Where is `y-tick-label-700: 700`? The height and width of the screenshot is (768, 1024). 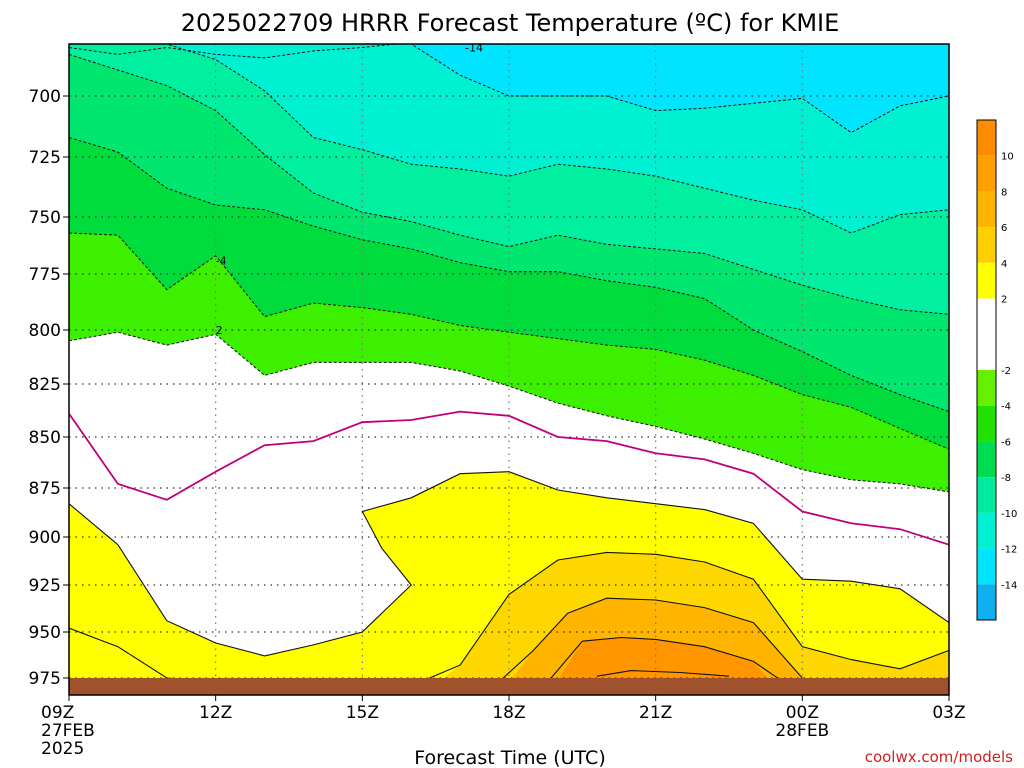 y-tick-label-700: 700 is located at coordinates (45, 97).